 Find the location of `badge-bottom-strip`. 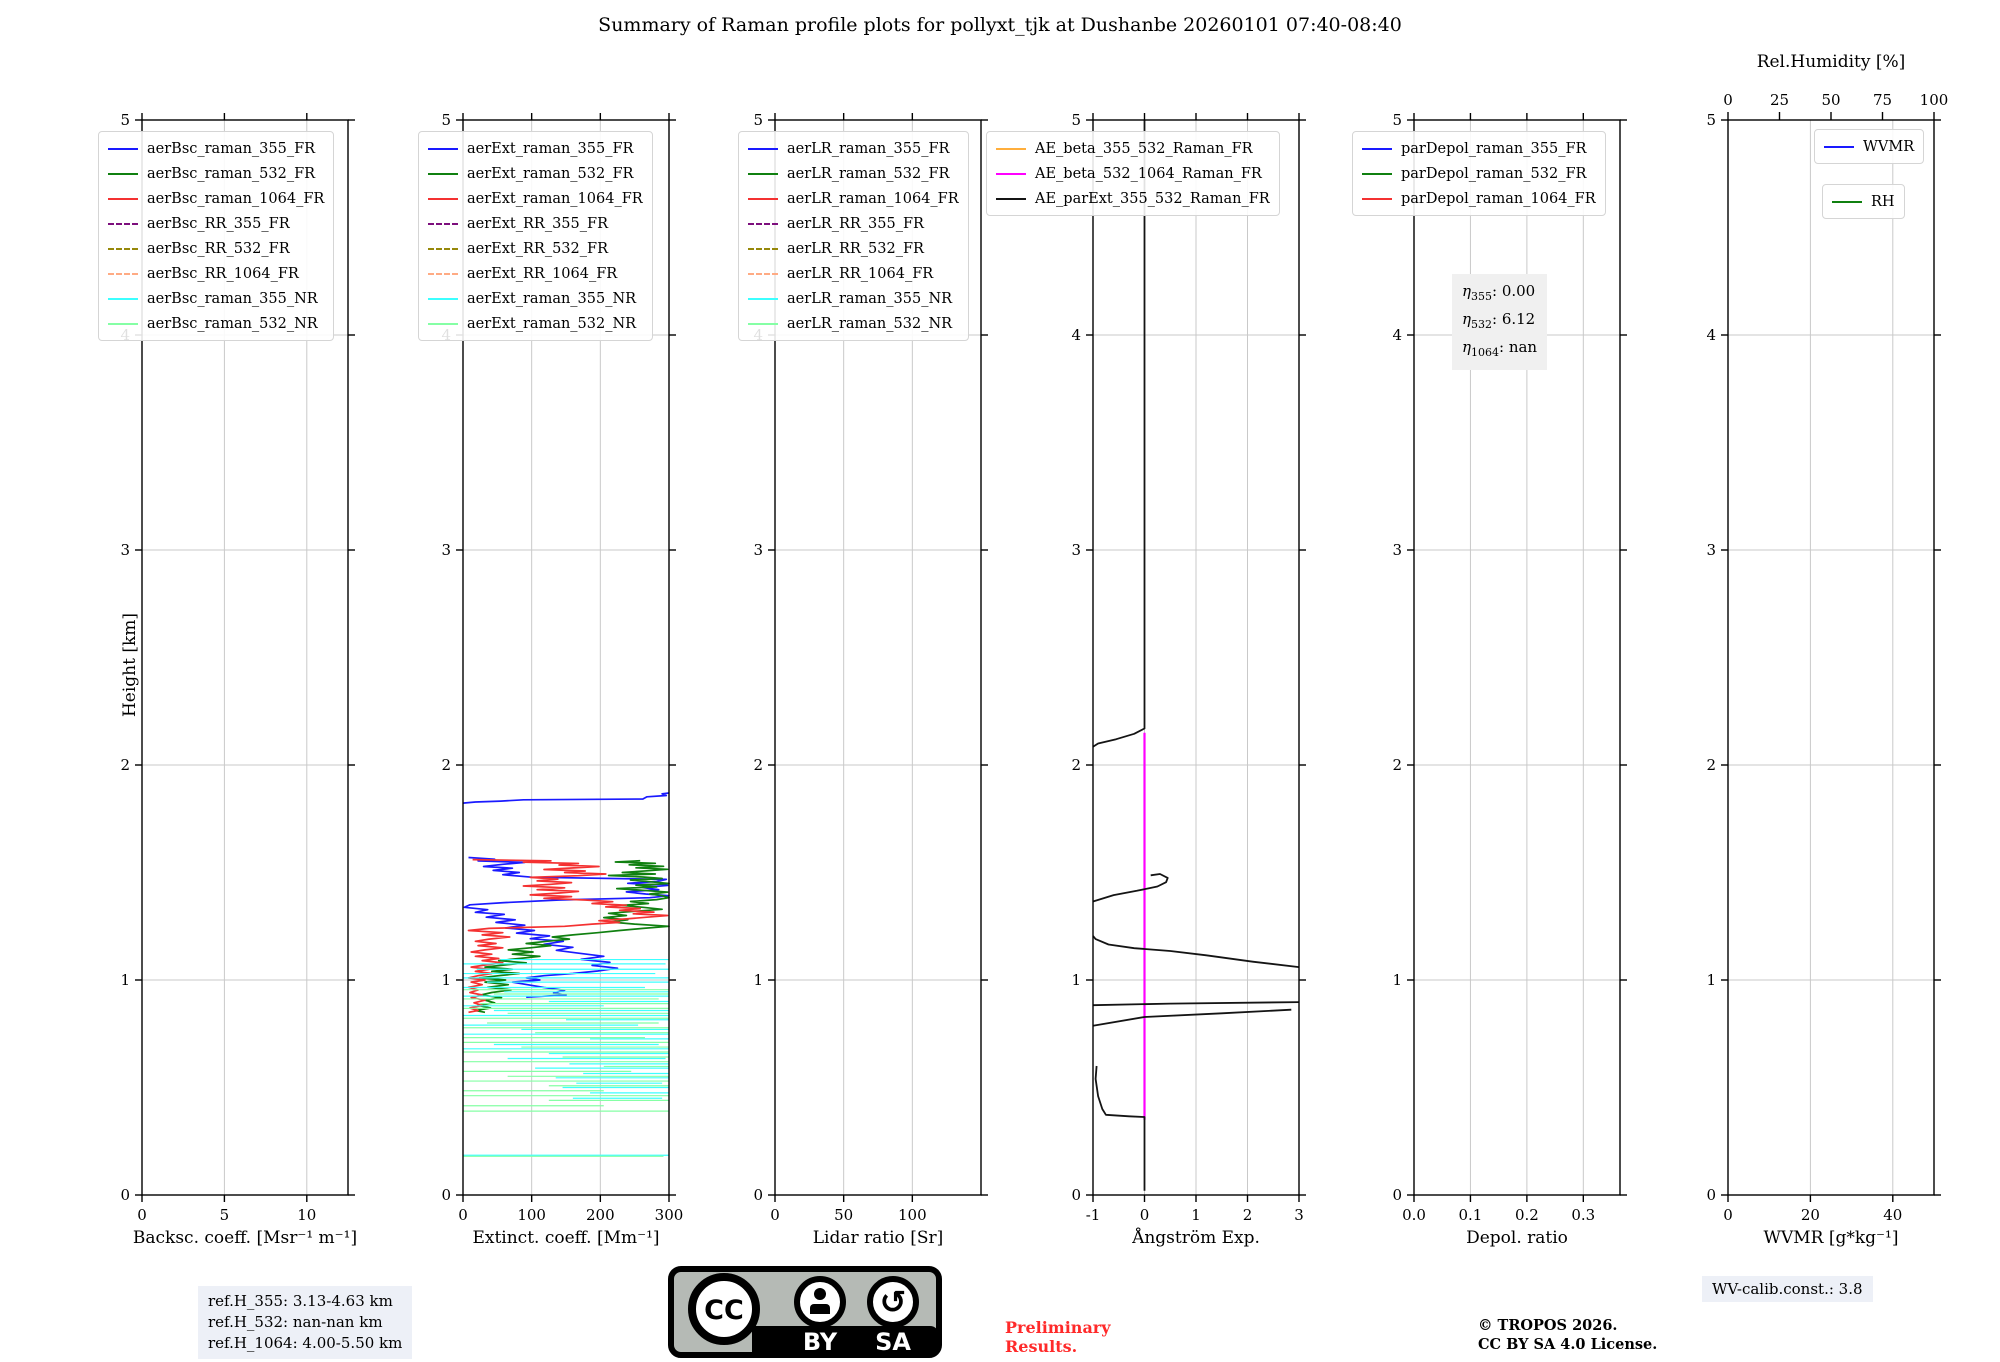

badge-bottom-strip is located at coordinates (845, 1340).